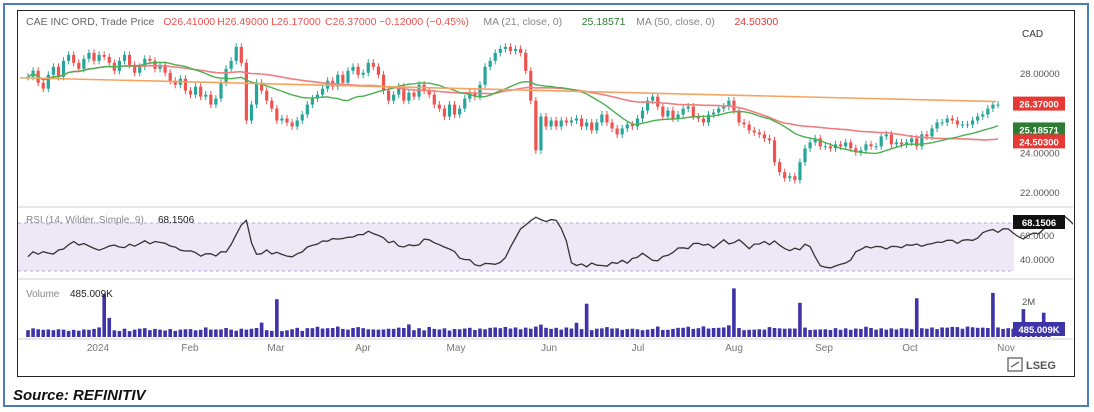 This screenshot has height=412, width=1094. What do you see at coordinates (604, 22) in the screenshot?
I see `legend-ma21-value: 25.18571` at bounding box center [604, 22].